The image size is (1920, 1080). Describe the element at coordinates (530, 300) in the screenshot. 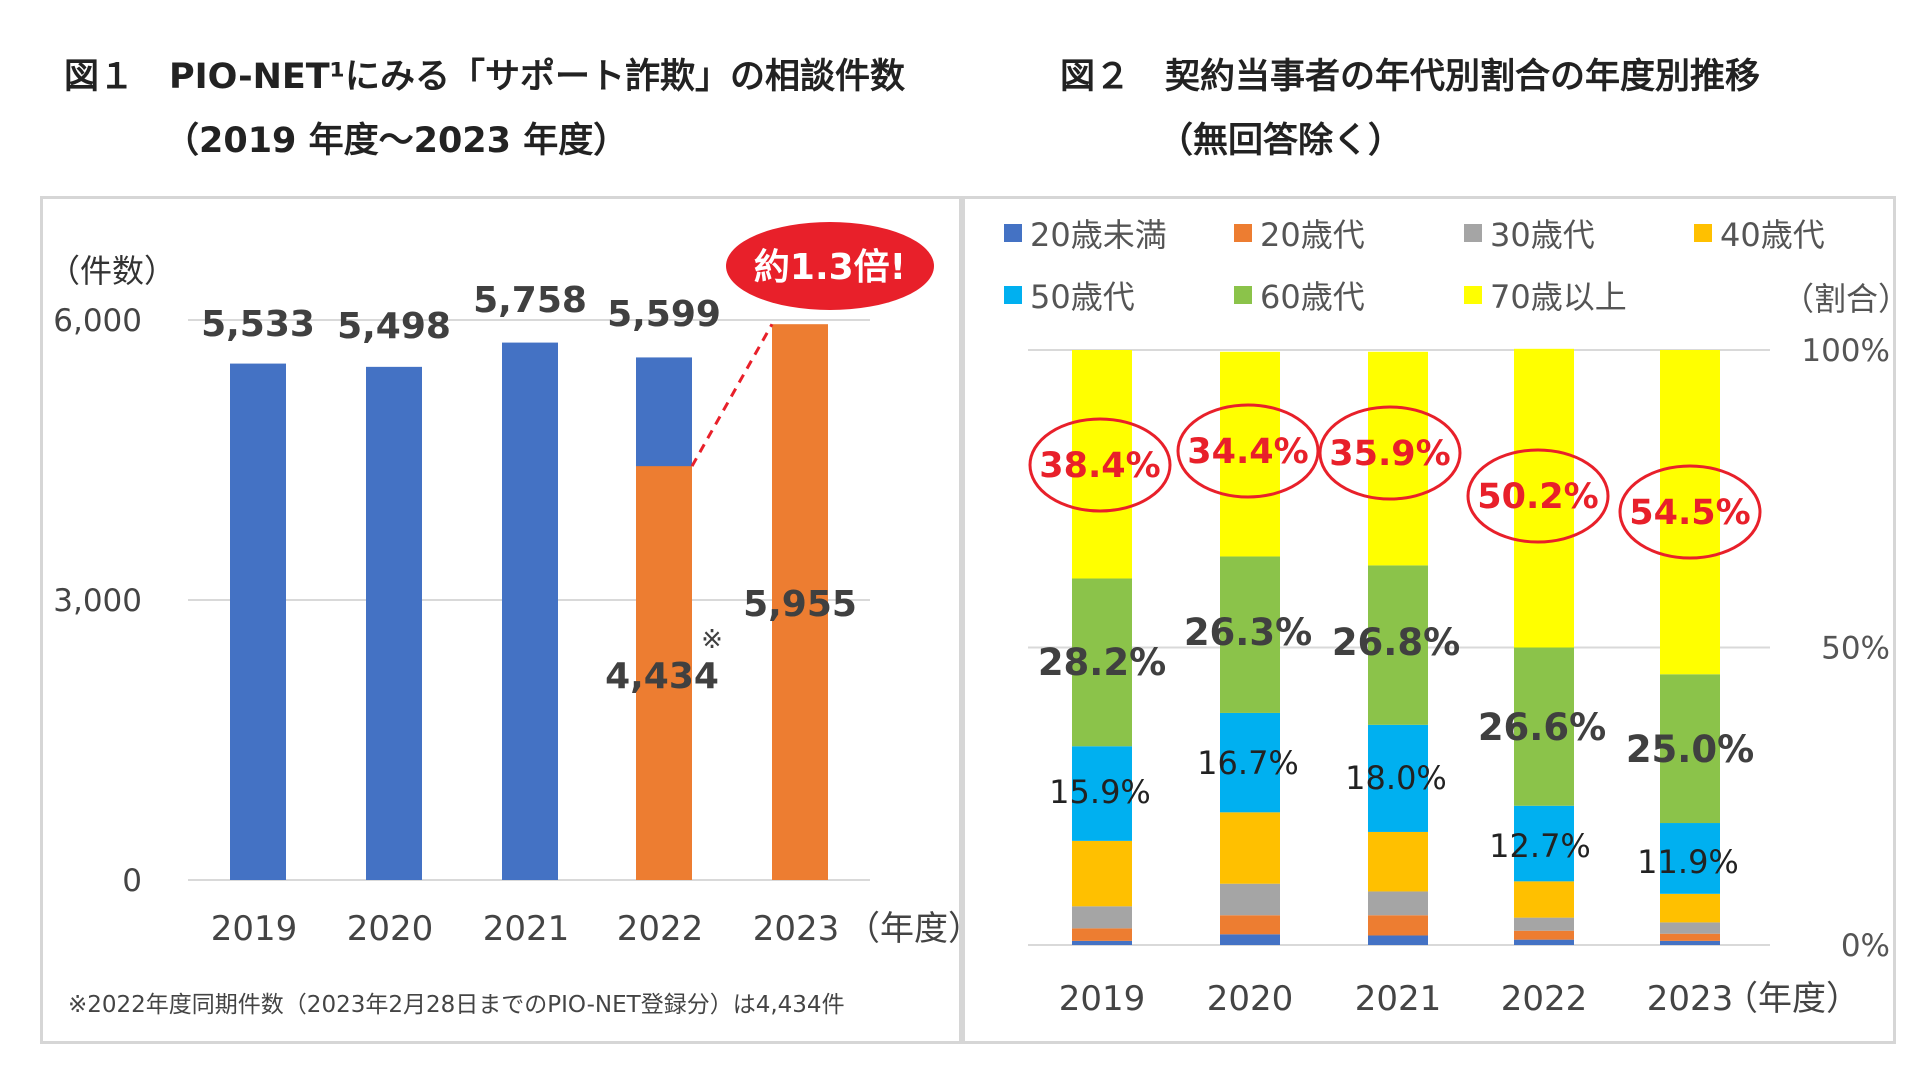

I see `figure1-value-label: 5,758` at that location.